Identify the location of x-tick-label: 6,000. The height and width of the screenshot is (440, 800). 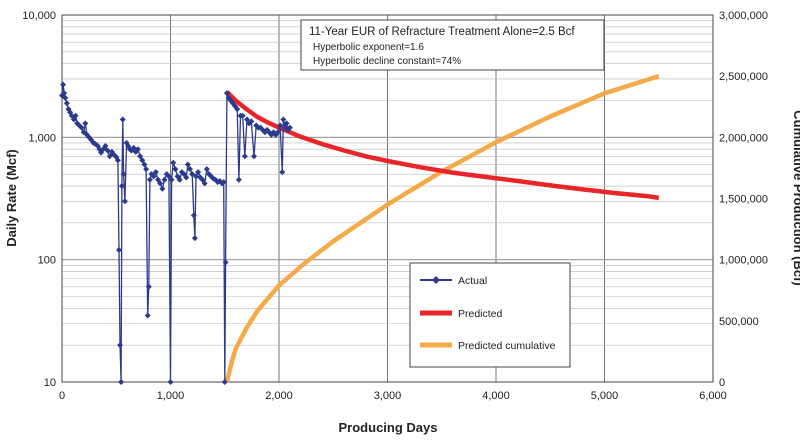
(713, 396).